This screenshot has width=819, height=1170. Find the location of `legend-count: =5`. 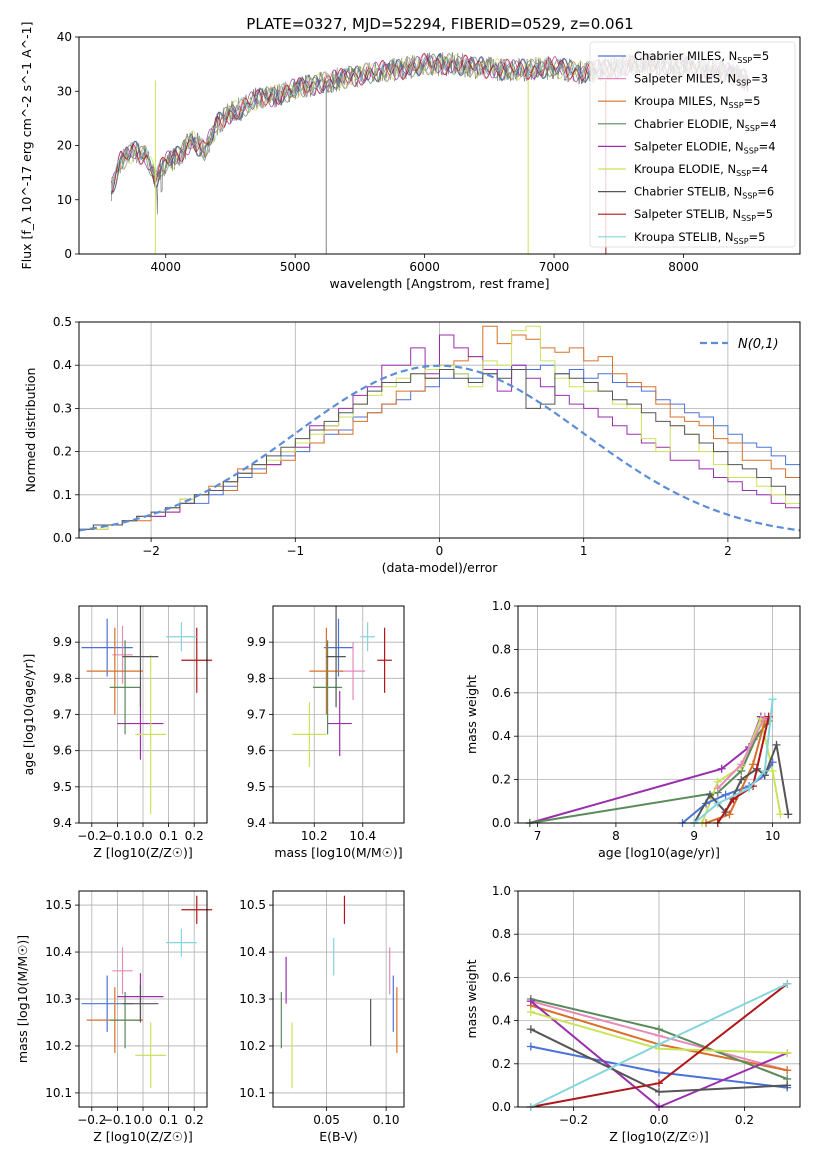

legend-count: =5 is located at coordinates (764, 214).